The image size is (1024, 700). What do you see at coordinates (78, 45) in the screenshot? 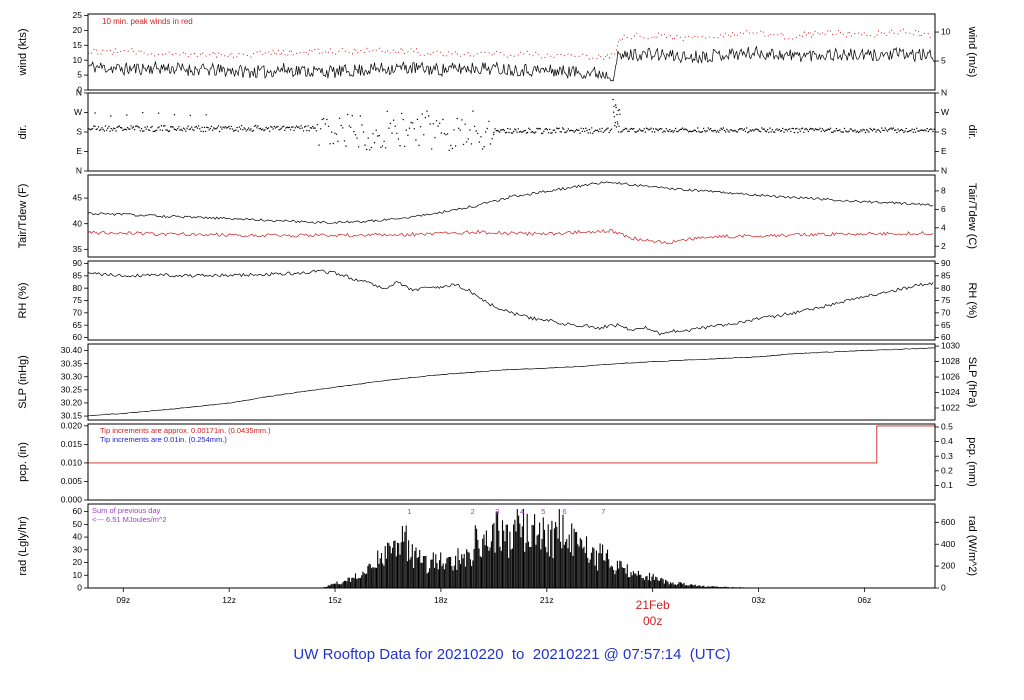
I see `y-tick-label: 15` at bounding box center [78, 45].